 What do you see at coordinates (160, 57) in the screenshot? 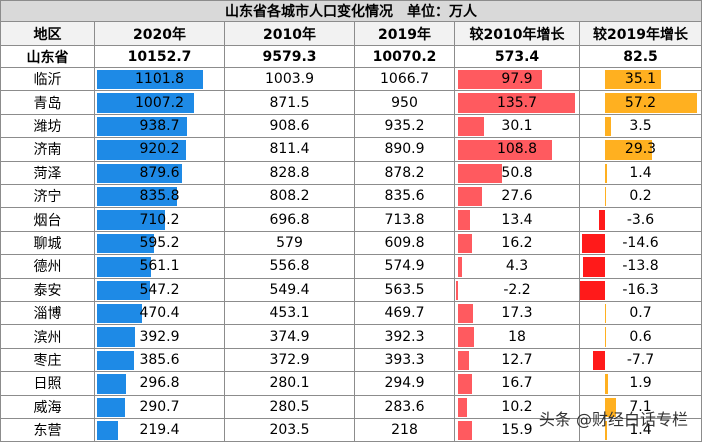
I see `total-cell: 10152.7` at bounding box center [160, 57].